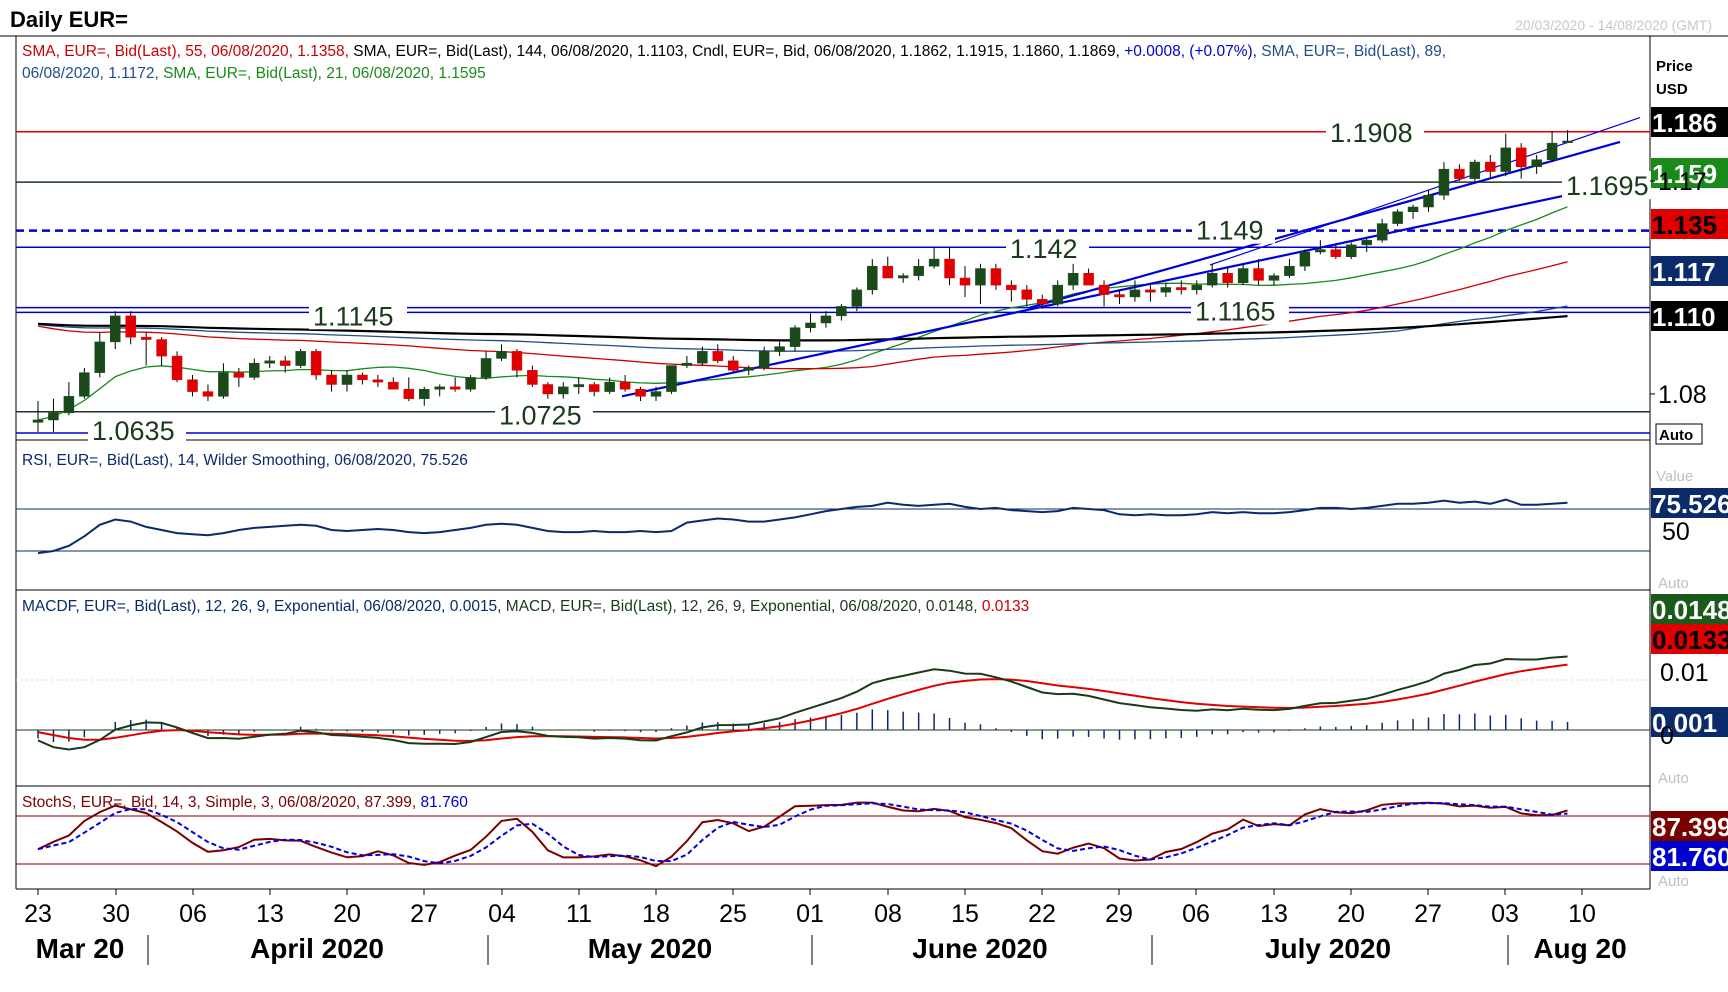  Describe the element at coordinates (1673, 778) in the screenshot. I see `macd-auto-label: Auto` at that location.